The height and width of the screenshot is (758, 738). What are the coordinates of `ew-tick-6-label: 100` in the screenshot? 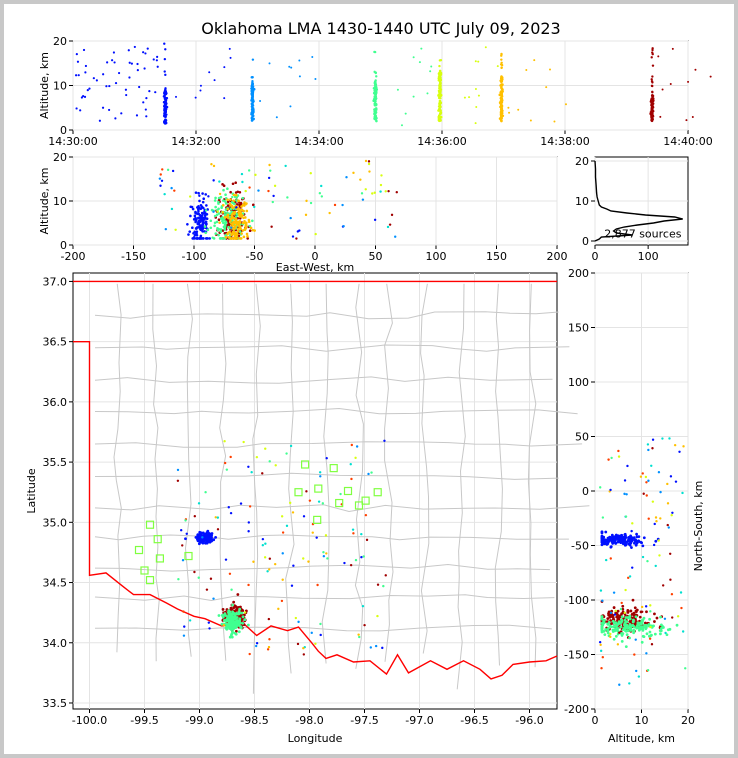 It's located at (436, 256).